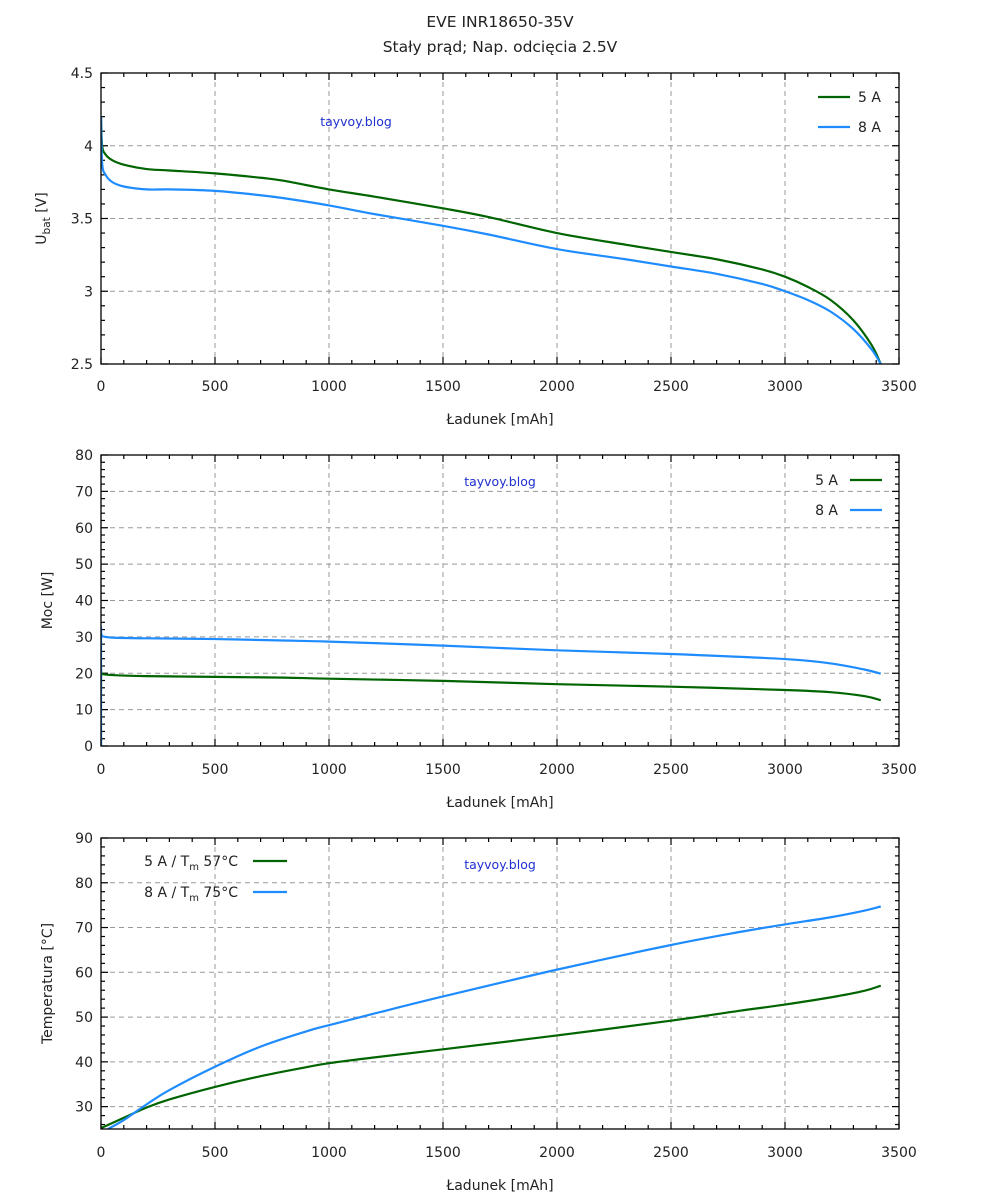  Describe the element at coordinates (191, 863) in the screenshot. I see `legend-label: 5 A / Tm 57°C` at that location.